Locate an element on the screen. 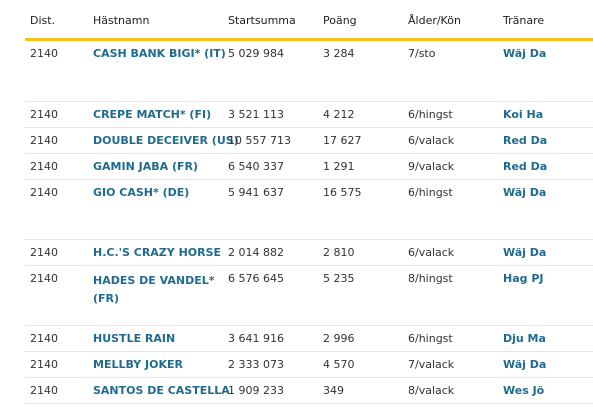 This screenshot has width=593, height=409. row-age-sex: 7/sto is located at coordinates (422, 53).